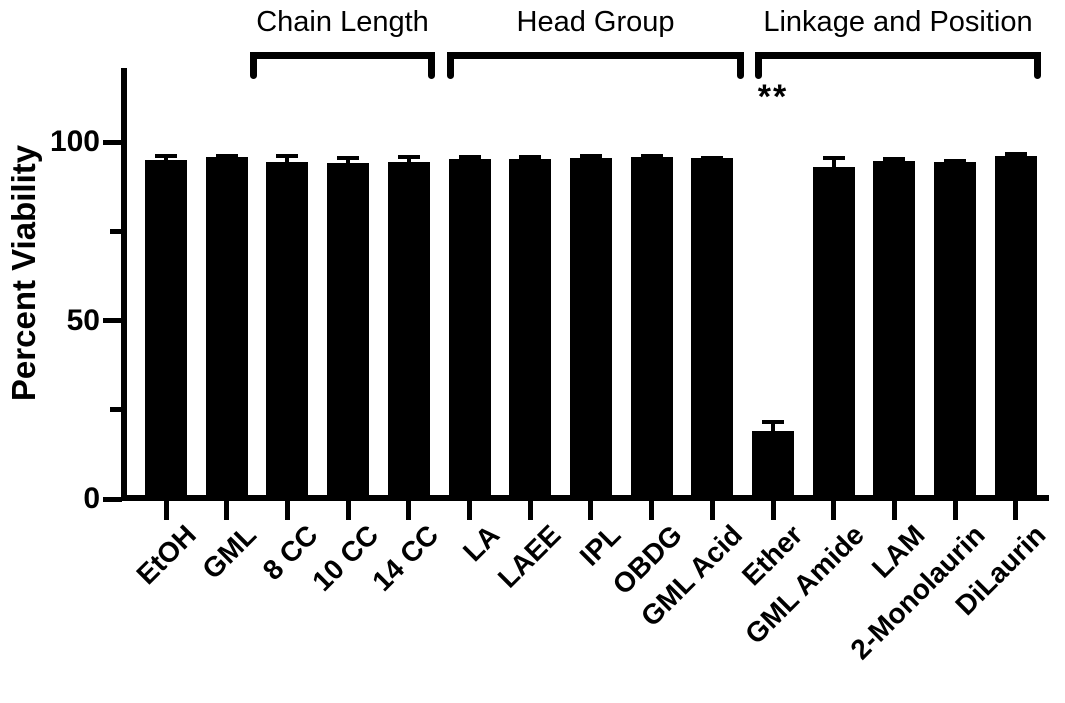 This screenshot has width=1065, height=703. Describe the element at coordinates (595, 22) in the screenshot. I see `group-label: Head Group` at that location.